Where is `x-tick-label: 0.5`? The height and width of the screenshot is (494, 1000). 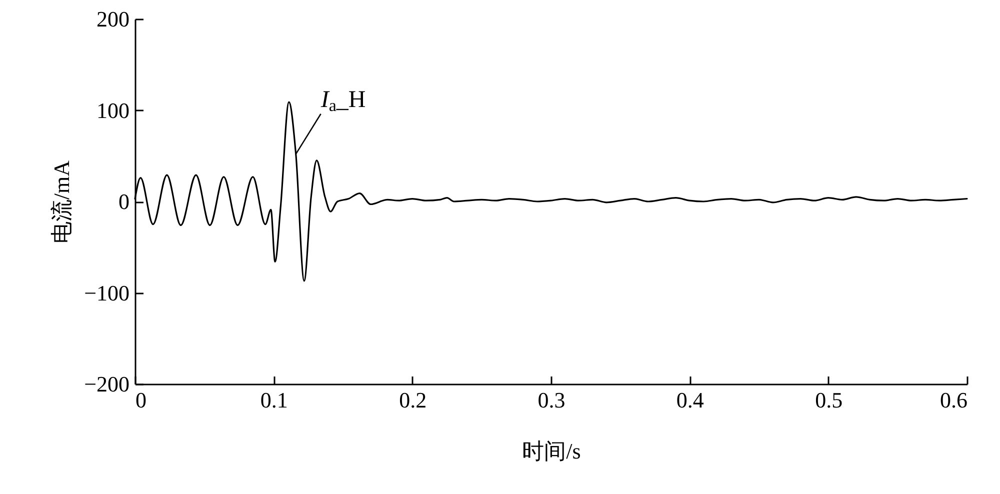 x-tick-label: 0.5 is located at coordinates (829, 400).